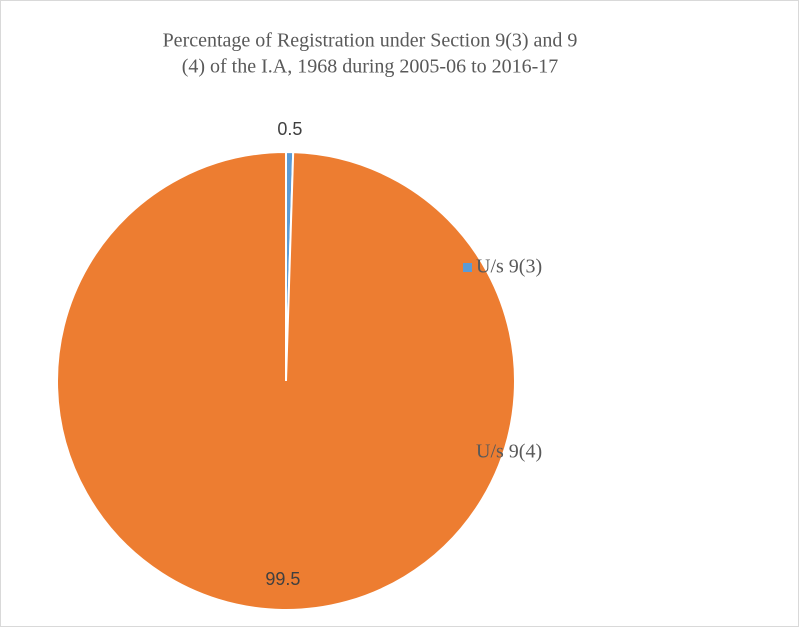  Describe the element at coordinates (509, 452) in the screenshot. I see `legend-label: U/s 9(4)` at that location.